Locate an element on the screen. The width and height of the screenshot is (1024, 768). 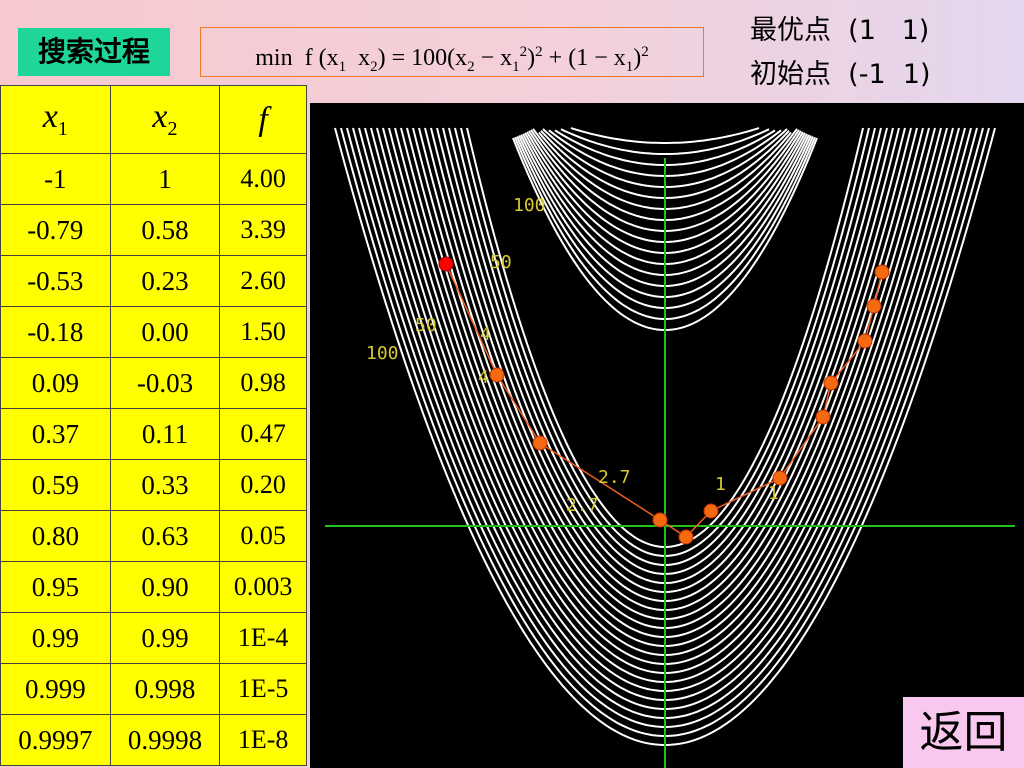
table-cell: 1E-8 is located at coordinates (263, 740).